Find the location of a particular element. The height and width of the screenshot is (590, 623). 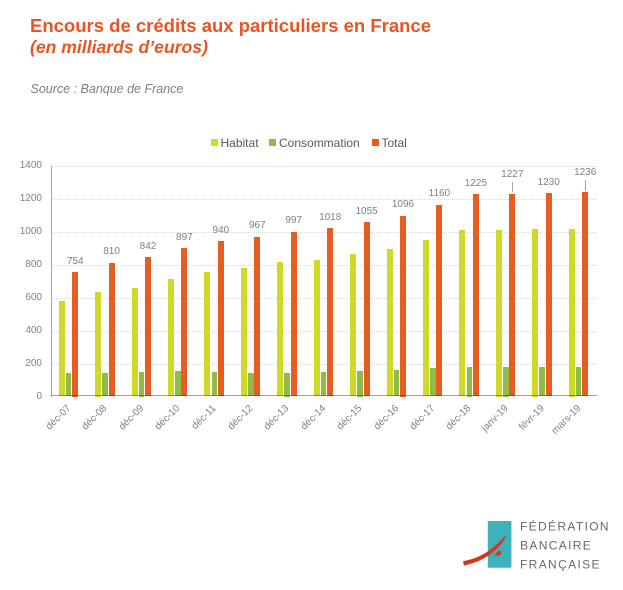

svg-text: FRANÇAISE is located at coordinates (560, 565).